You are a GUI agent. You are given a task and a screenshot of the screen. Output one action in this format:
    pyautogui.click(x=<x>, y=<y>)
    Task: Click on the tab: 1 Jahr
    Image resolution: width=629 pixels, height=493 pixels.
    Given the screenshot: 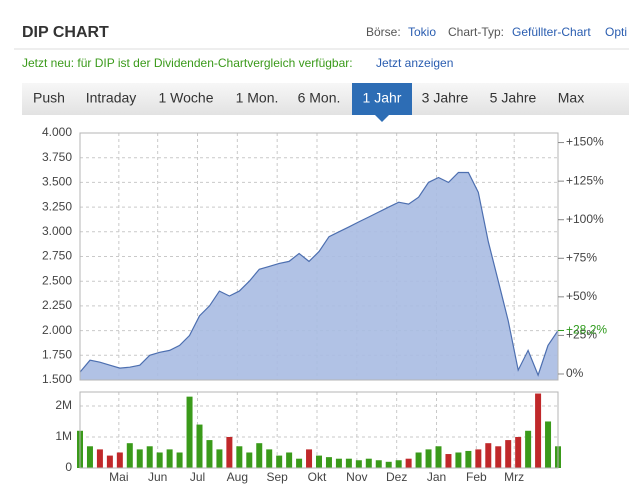 What is the action you would take?
    pyautogui.click(x=382, y=98)
    